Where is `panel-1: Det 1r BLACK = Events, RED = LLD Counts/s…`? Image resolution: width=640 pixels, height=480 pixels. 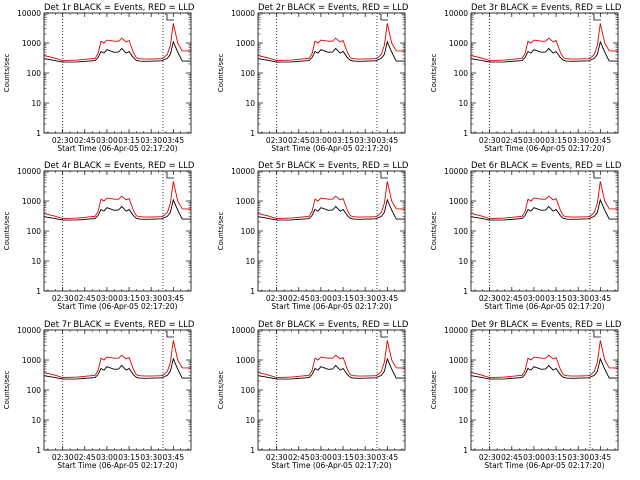 panel-1: Det 1r BLACK = Events, RED = LLD Counts/s… is located at coordinates (99, 78).